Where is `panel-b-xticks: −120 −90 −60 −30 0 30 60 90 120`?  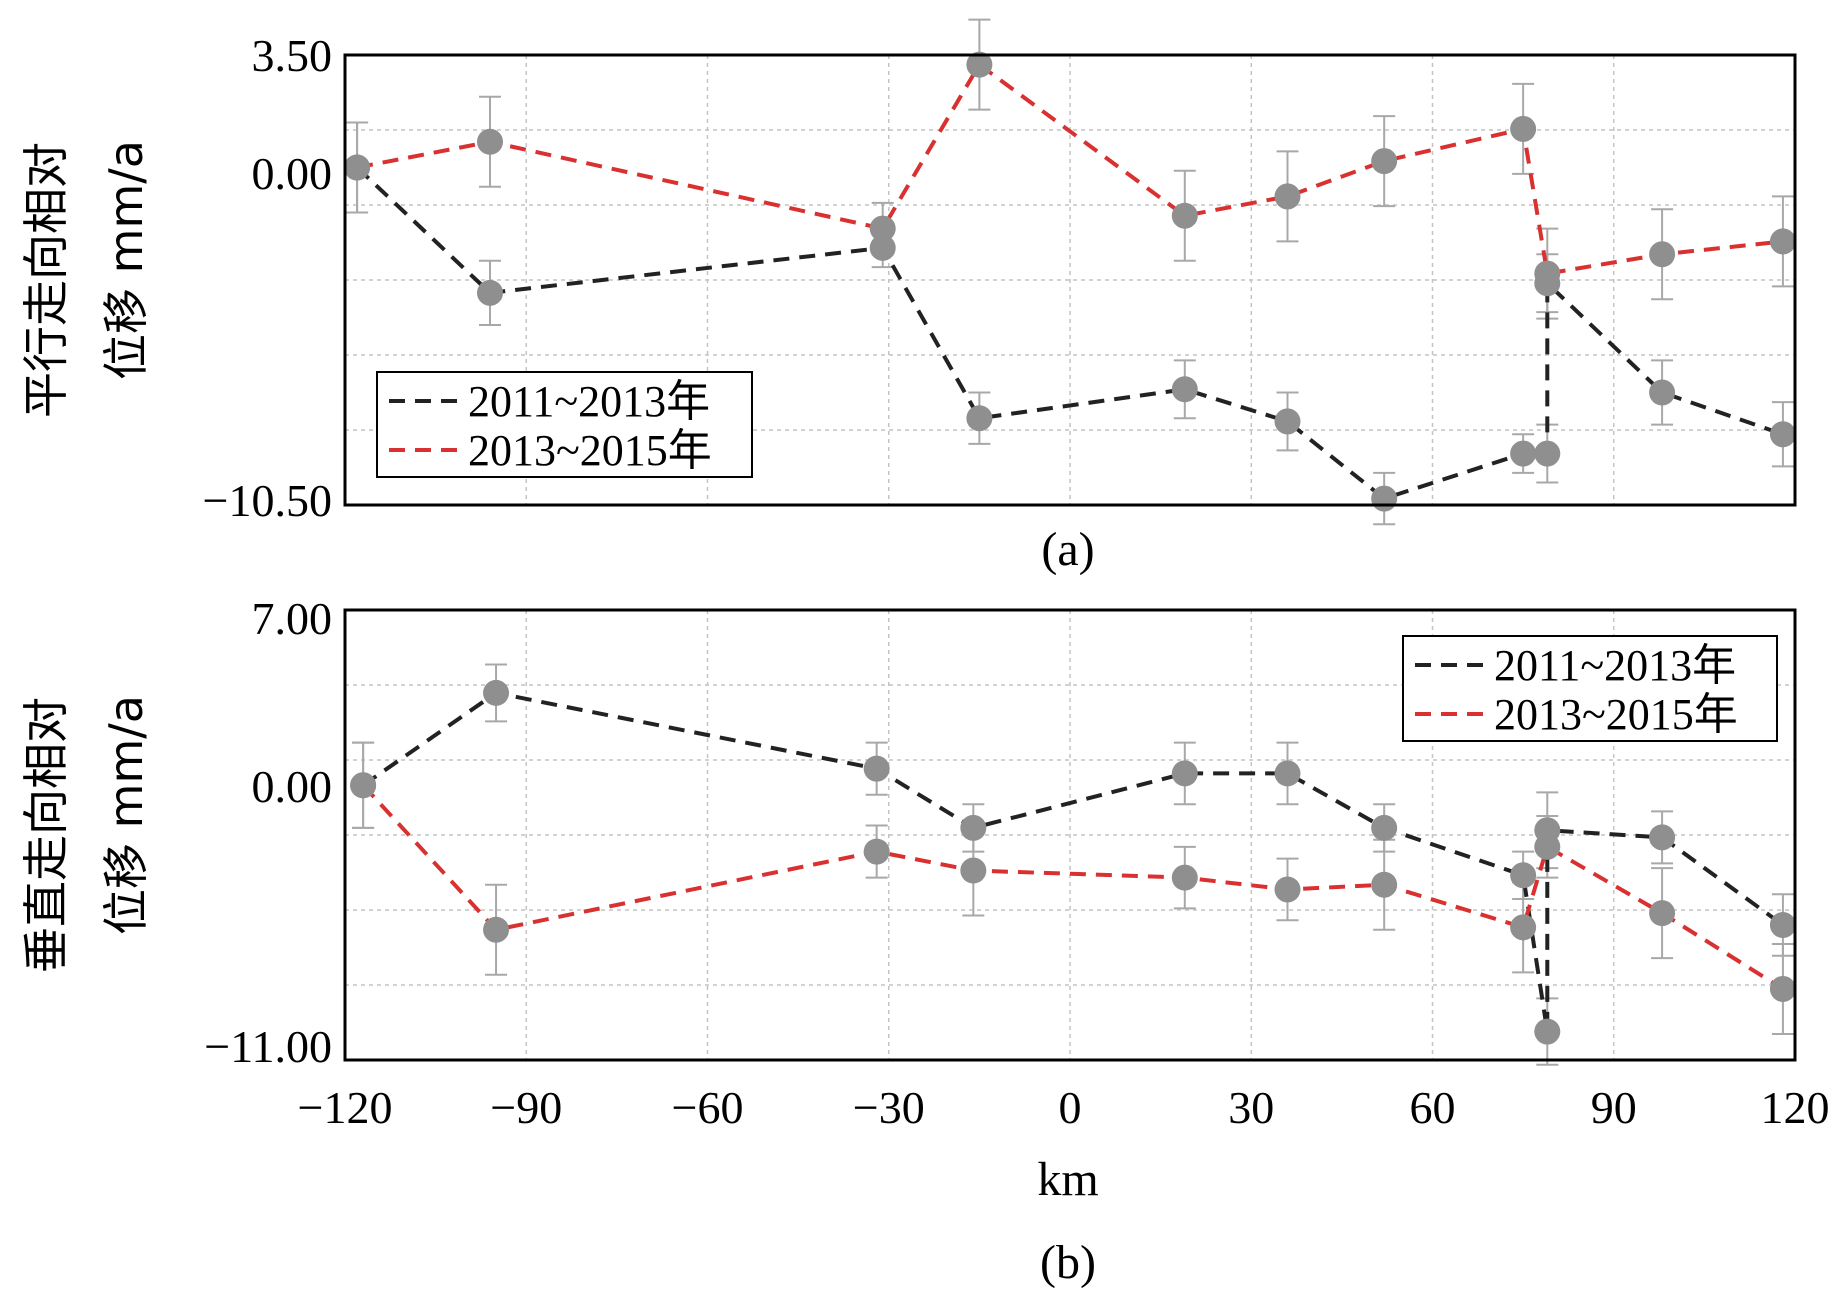 panel-b-xticks: −120 −90 −60 −30 0 30 60 90 120 is located at coordinates (1064, 1107).